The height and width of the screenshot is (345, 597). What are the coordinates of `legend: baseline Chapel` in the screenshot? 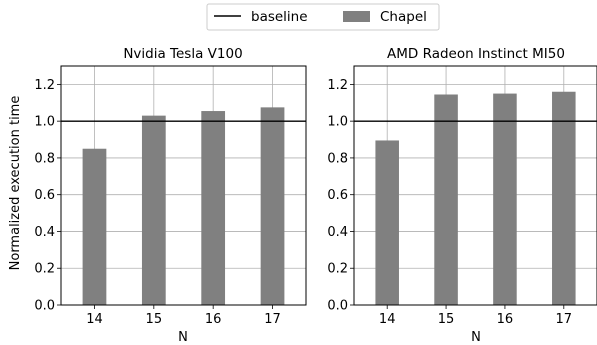 It's located at (323, 17).